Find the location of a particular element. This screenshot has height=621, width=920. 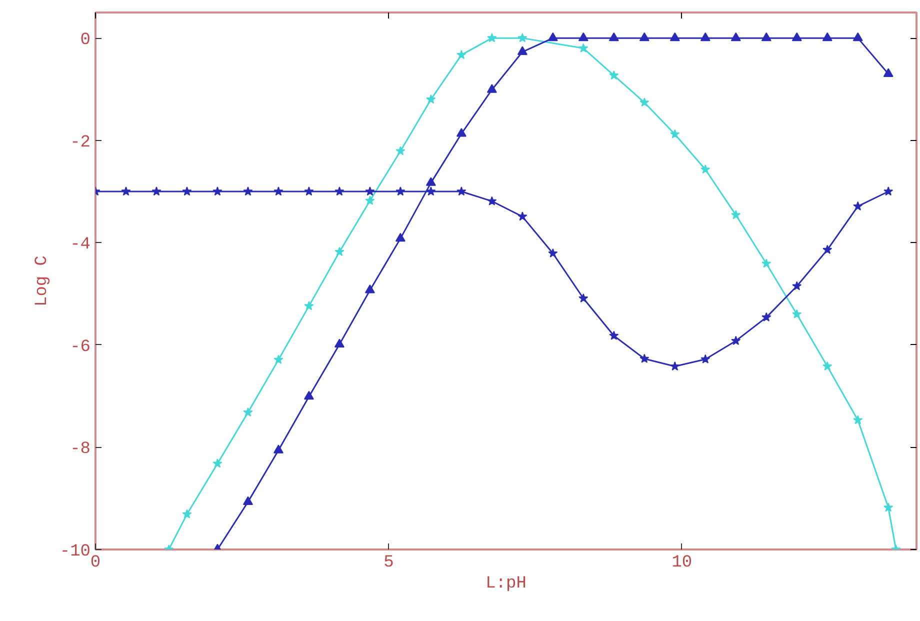

y-tick-label: -2 is located at coordinates (80, 142).